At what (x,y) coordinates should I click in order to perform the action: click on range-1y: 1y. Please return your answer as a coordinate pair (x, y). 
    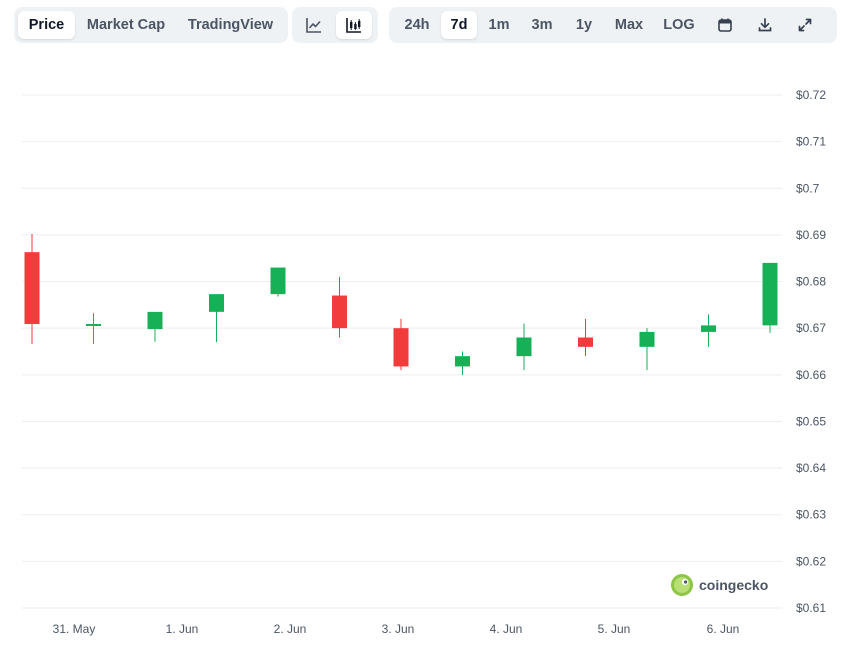
    Looking at the image, I should click on (584, 25).